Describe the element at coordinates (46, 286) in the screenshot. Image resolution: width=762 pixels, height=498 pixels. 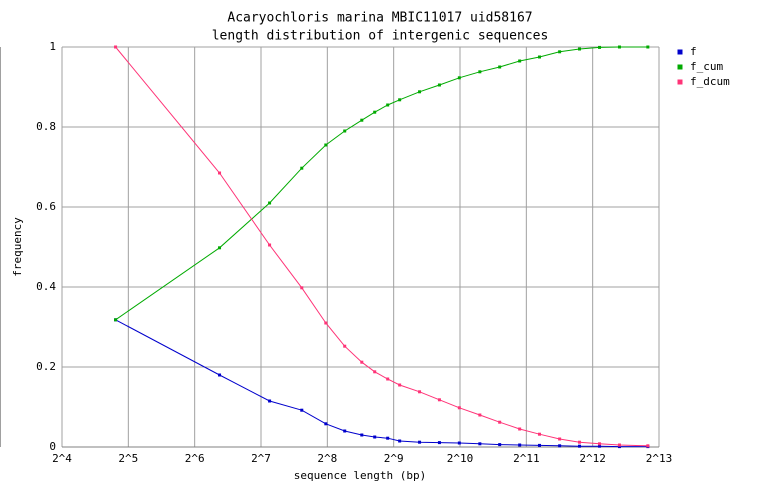
I see `y-tick-label: 0.4` at that location.